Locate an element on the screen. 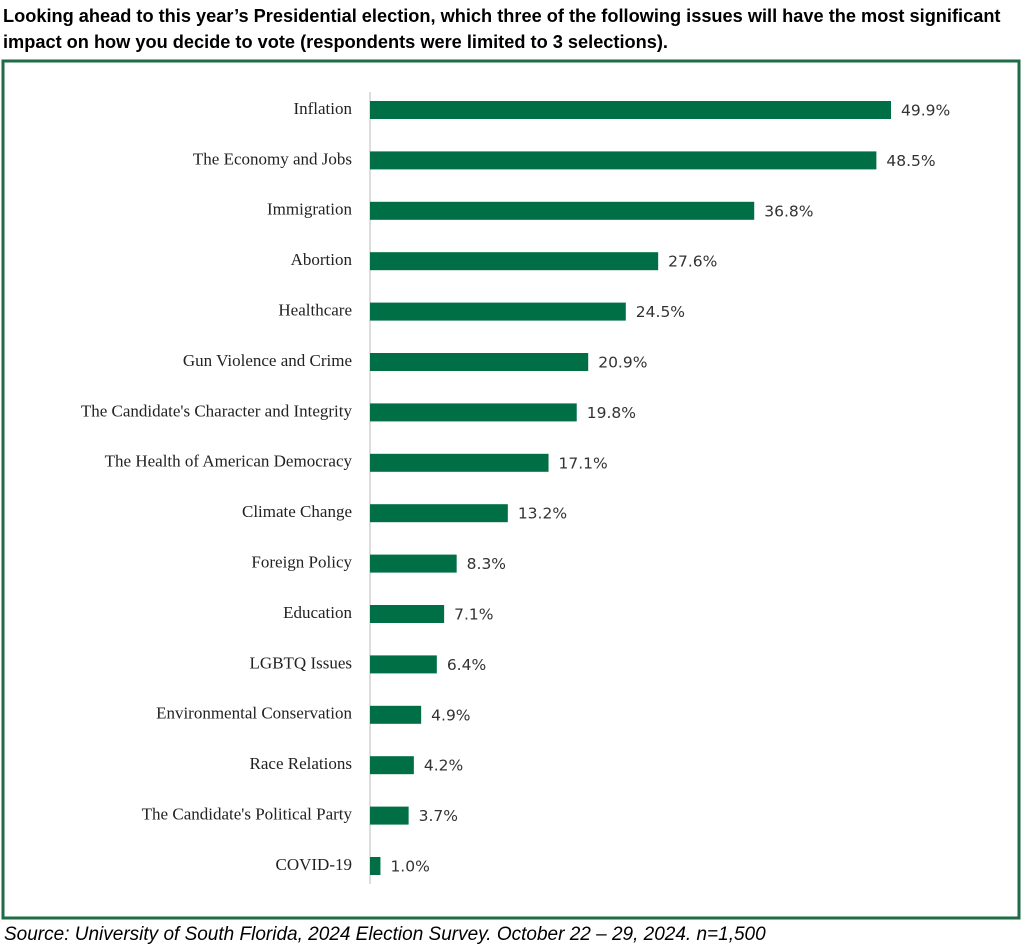 The width and height of the screenshot is (1024, 949). value-label: 49.9% is located at coordinates (925, 111).